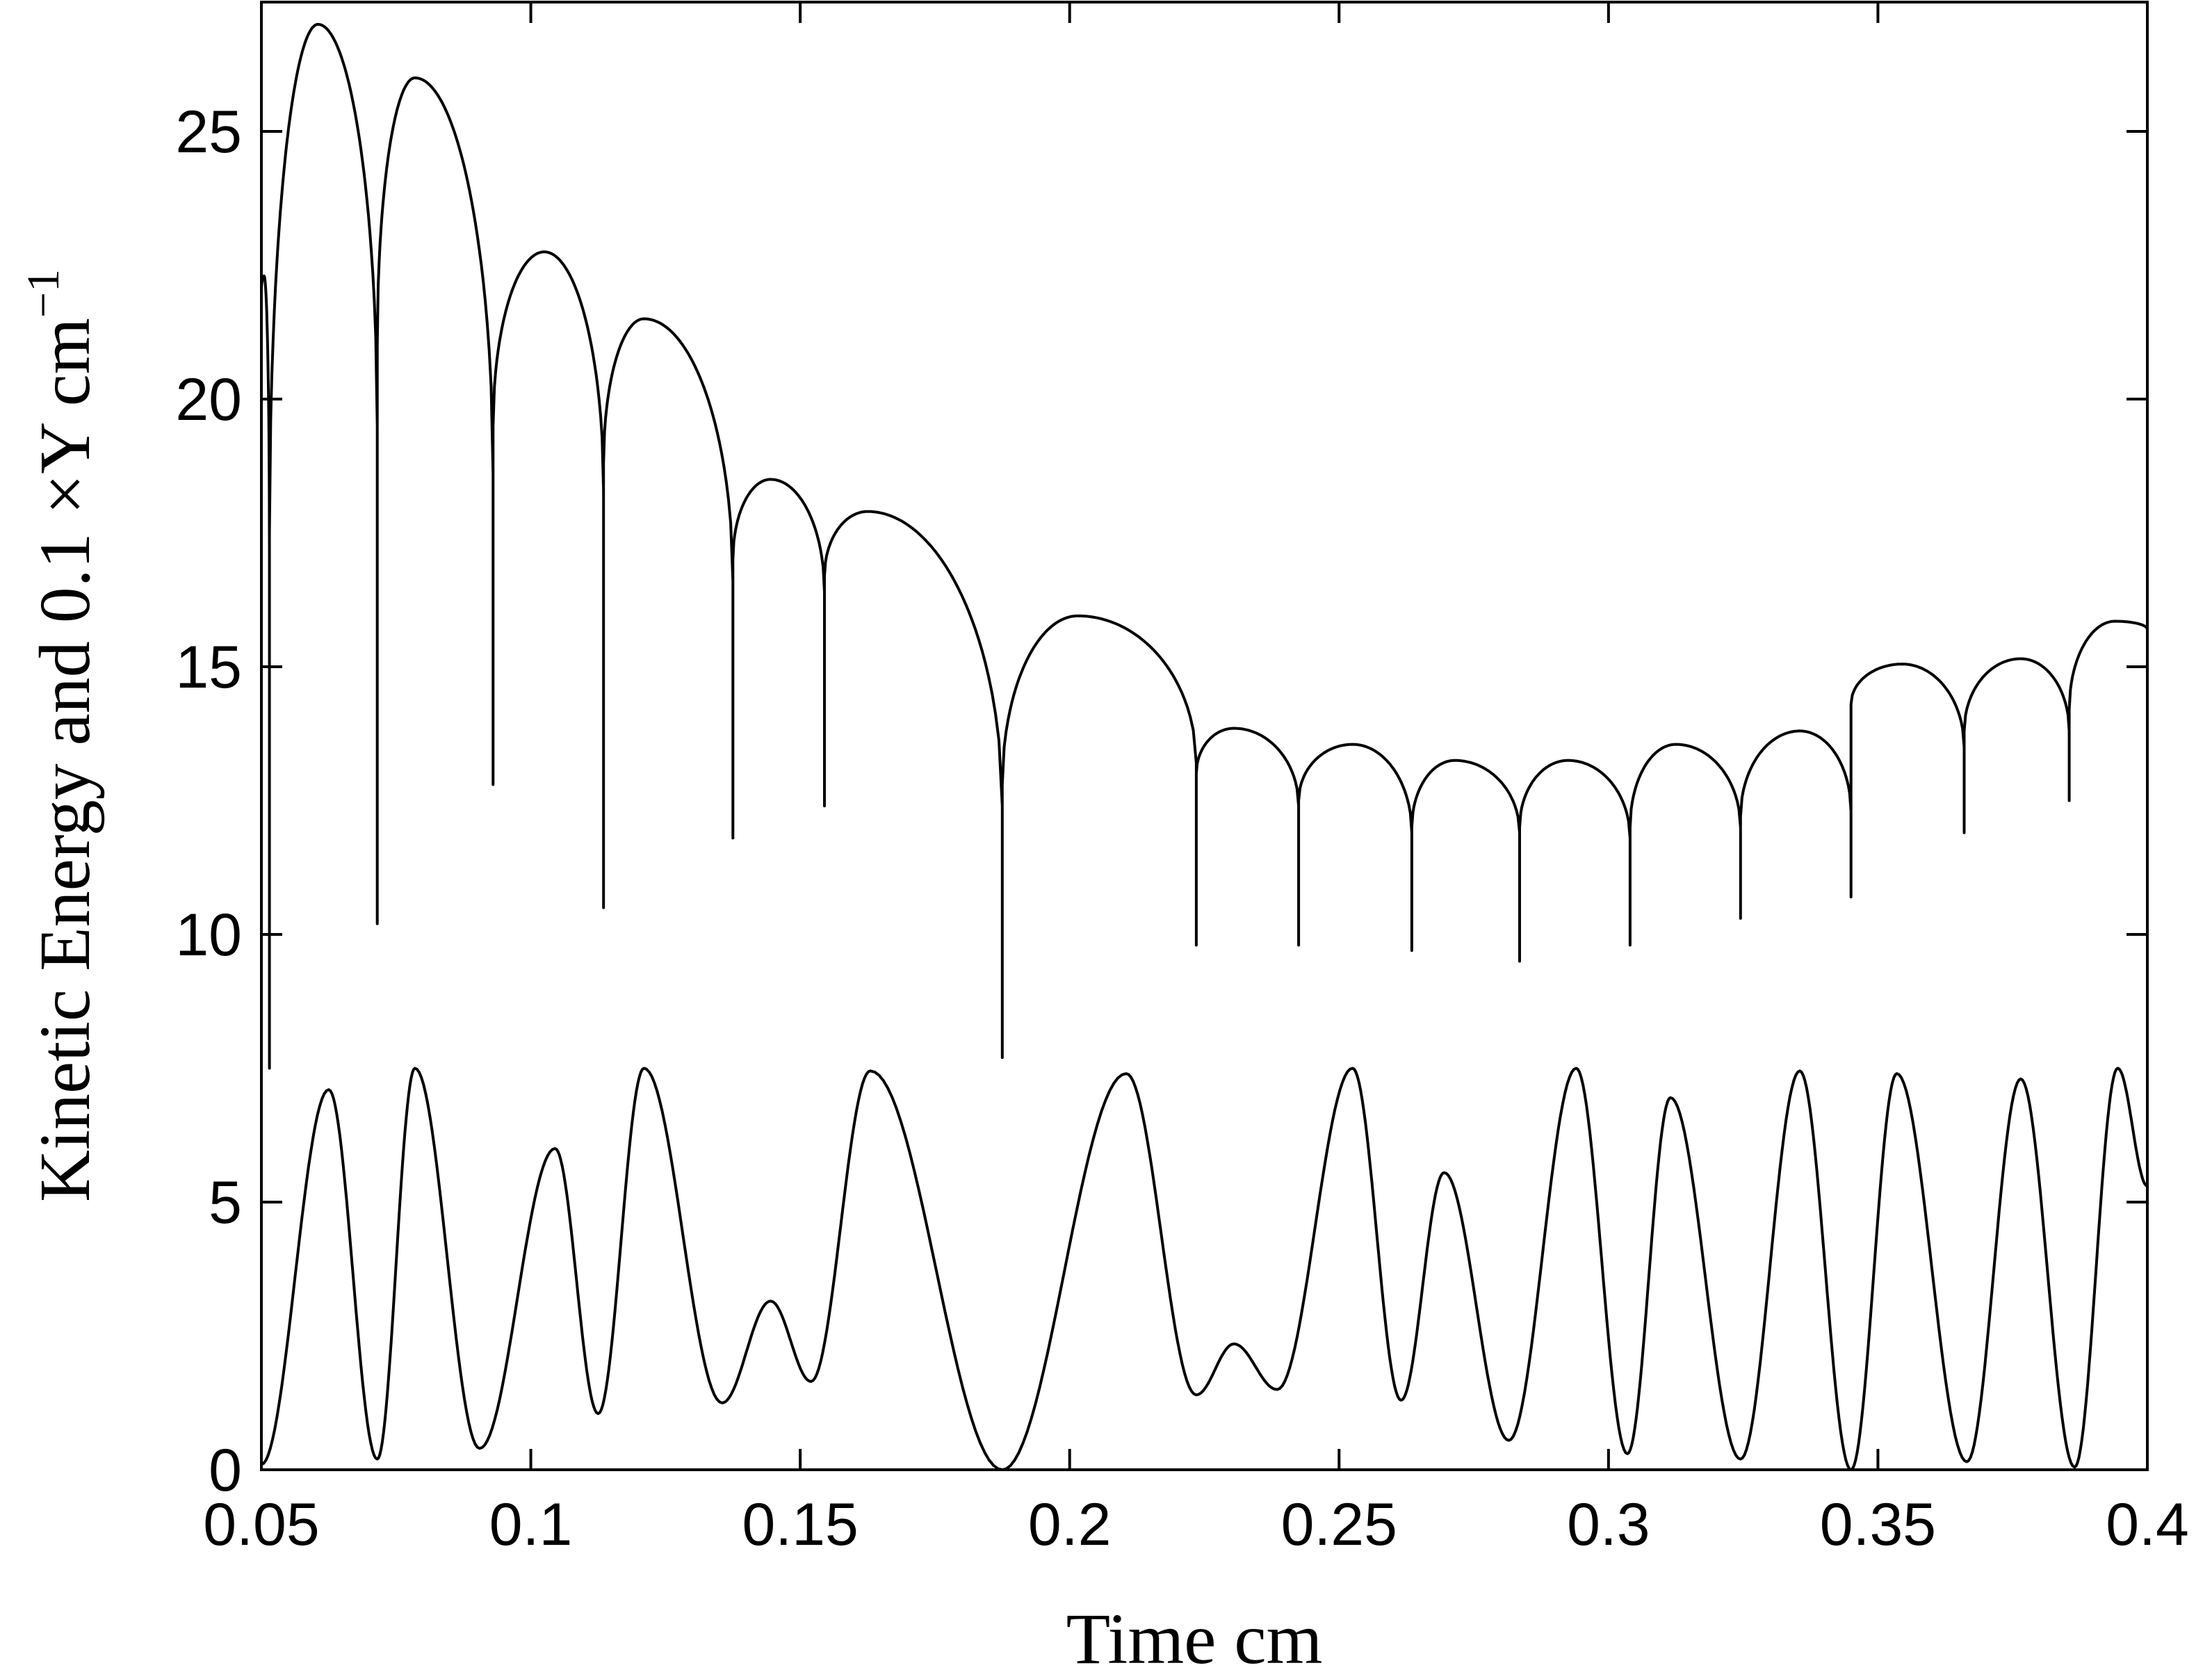 Image resolution: width=2212 pixels, height=1670 pixels. I want to click on y-tick-label: 15, so click(208, 667).